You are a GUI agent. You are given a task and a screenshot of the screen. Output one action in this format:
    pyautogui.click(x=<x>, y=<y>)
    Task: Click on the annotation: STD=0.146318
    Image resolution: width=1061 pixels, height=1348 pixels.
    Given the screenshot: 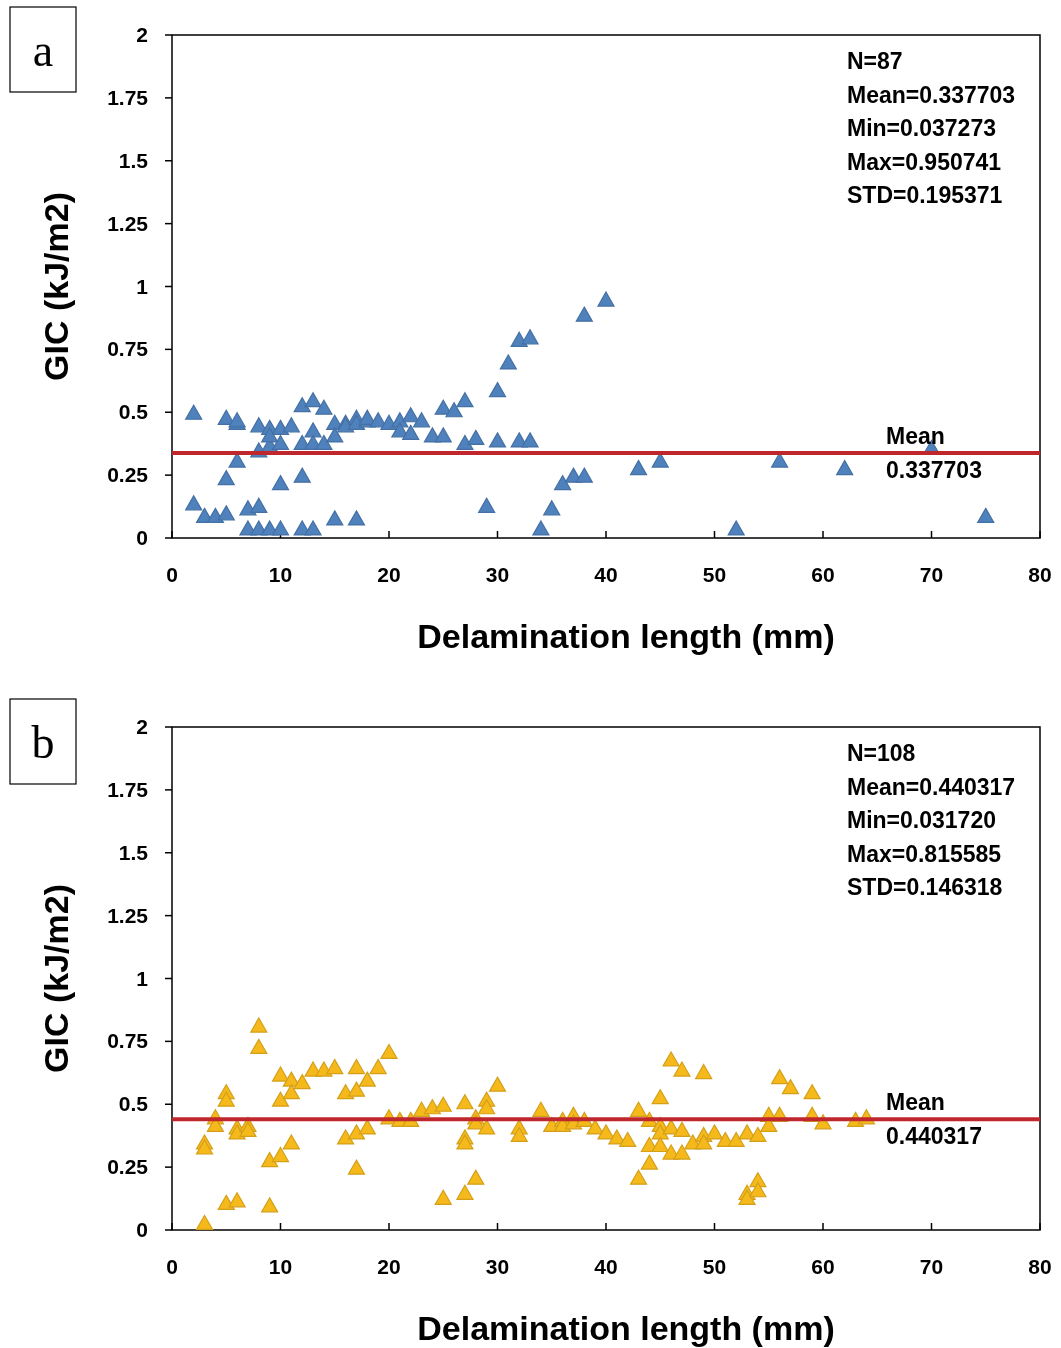 What is the action you would take?
    pyautogui.click(x=925, y=887)
    